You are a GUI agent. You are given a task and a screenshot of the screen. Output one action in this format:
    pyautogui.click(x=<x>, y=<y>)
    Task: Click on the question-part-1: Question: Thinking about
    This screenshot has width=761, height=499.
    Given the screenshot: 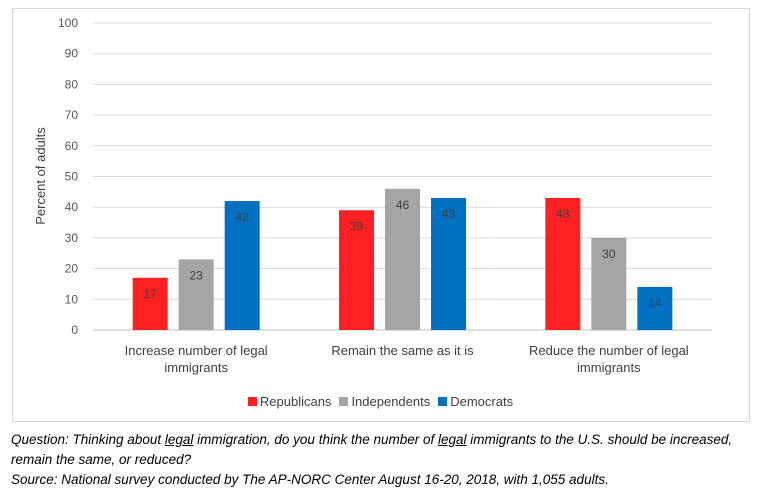 What is the action you would take?
    pyautogui.click(x=88, y=439)
    